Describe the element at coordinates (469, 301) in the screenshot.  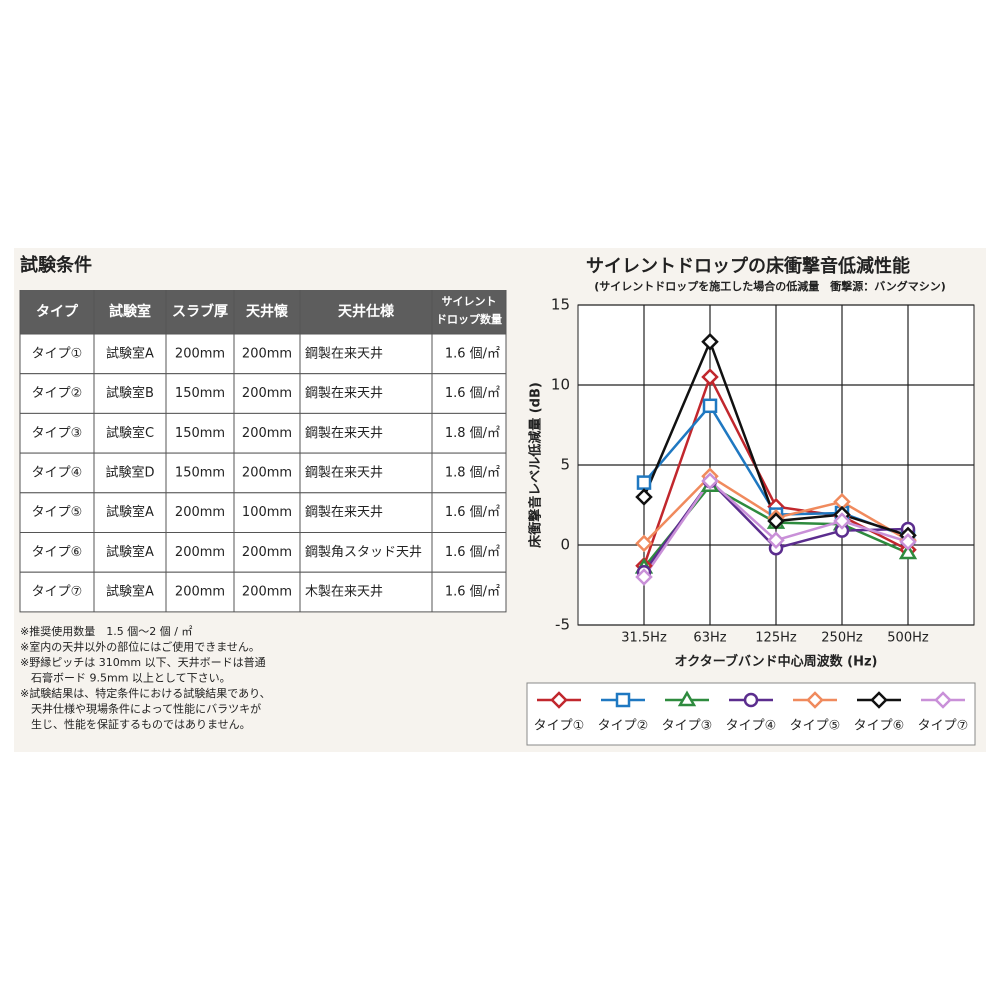
I see `header-cell: サイレント` at that location.